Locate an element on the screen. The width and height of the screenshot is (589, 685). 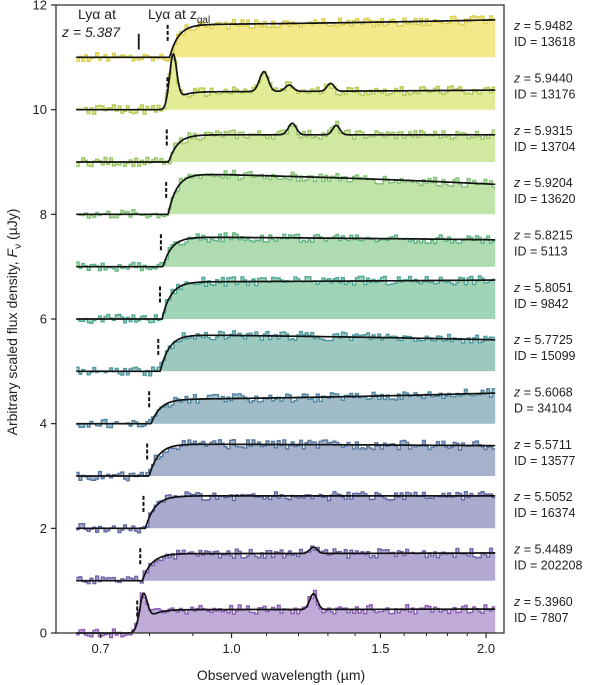
x-tick-label: 0.7 is located at coordinates (101, 648).